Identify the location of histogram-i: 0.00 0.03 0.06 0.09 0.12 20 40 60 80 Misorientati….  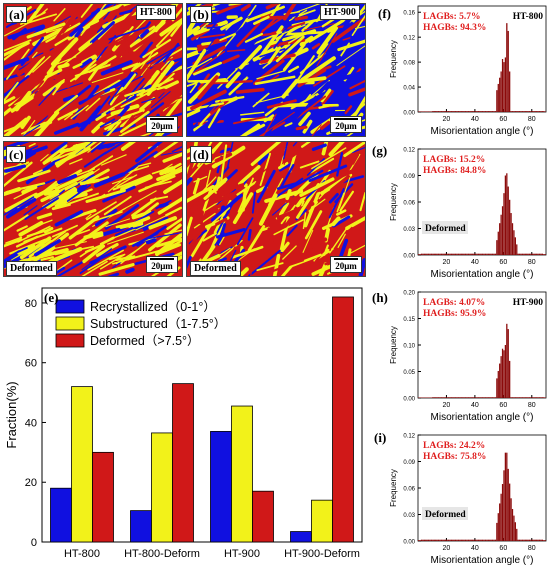
(468, 500).